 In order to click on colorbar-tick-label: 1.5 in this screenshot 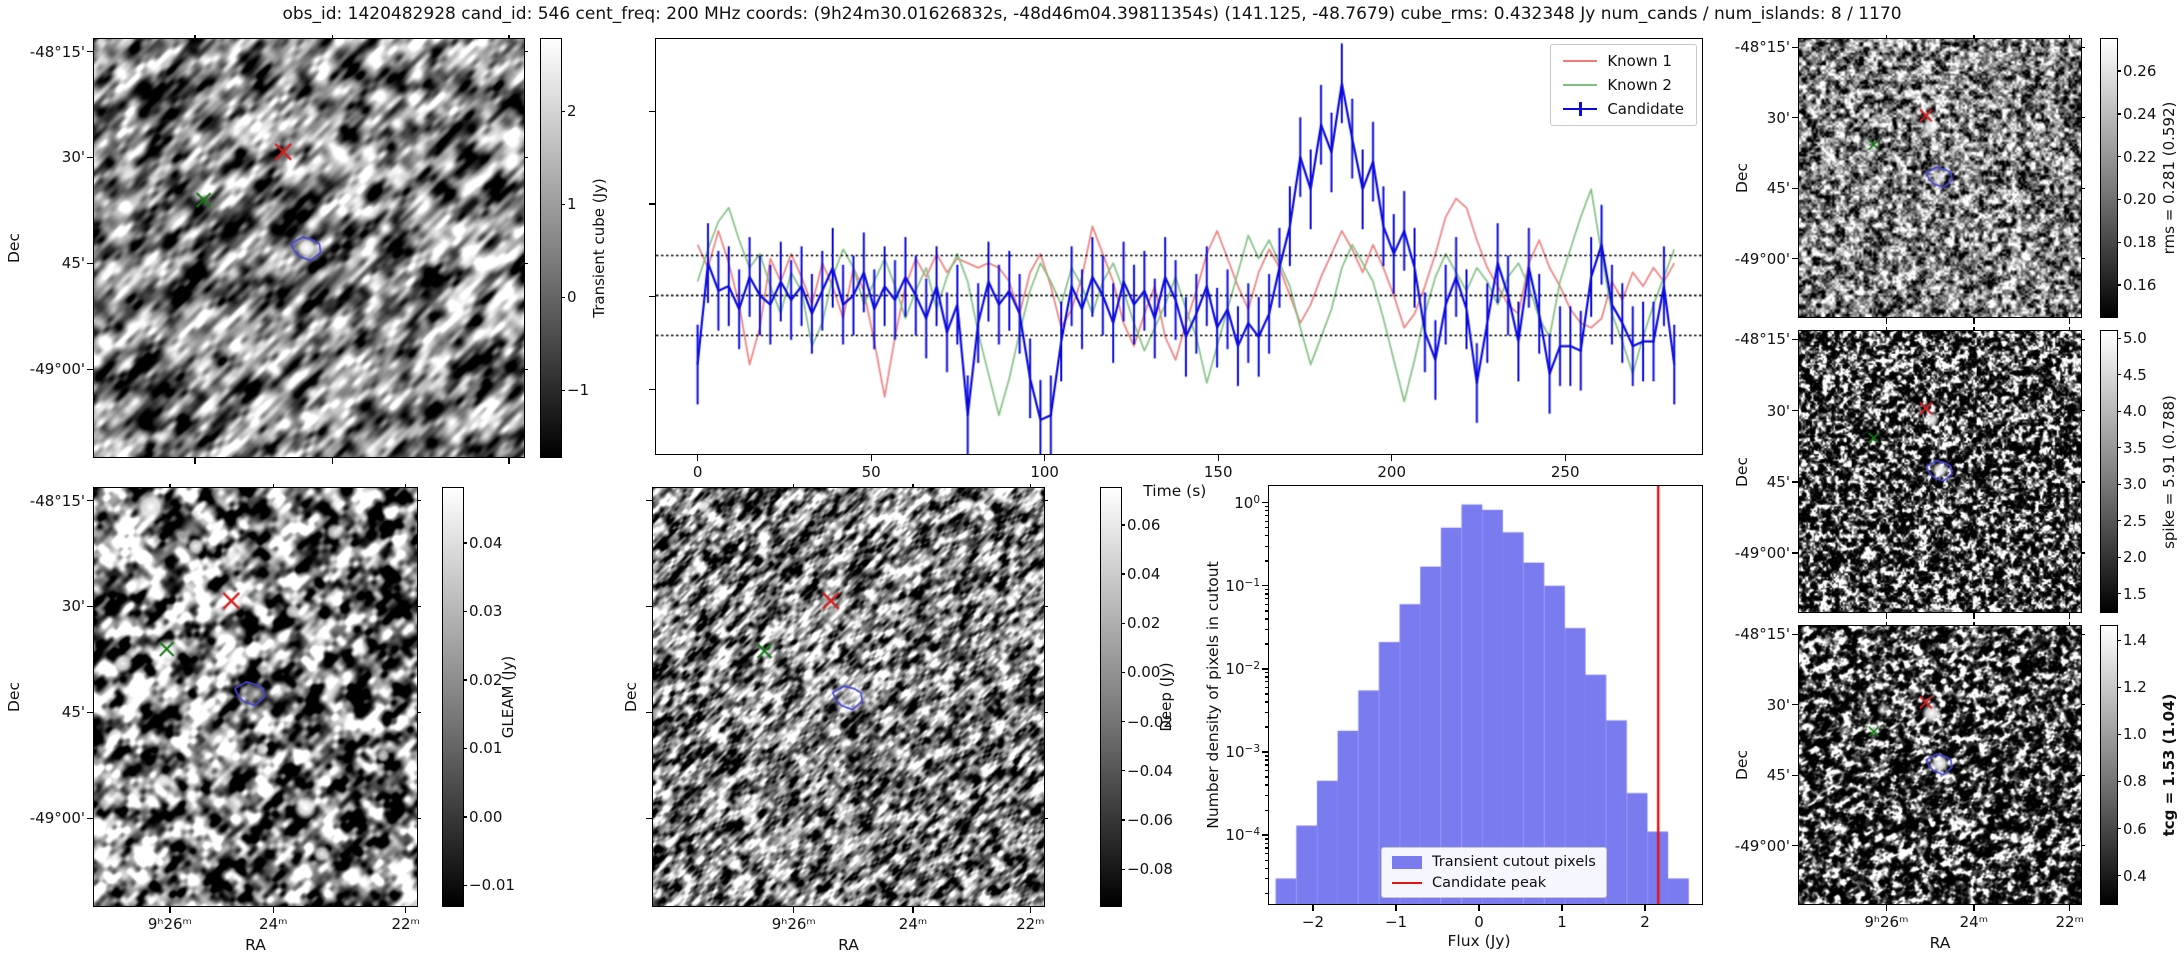, I will do `click(2135, 593)`.